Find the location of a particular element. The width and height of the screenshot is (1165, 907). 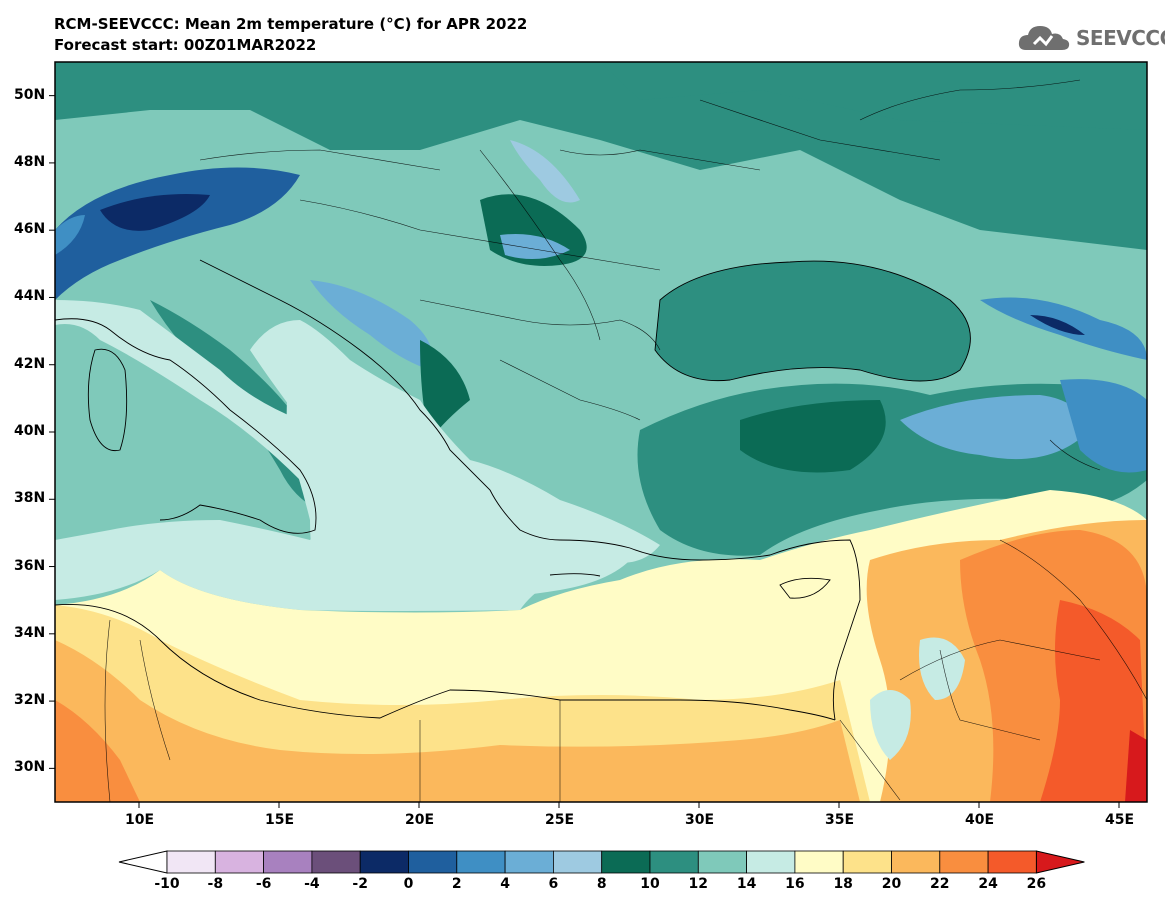

lon-tick-label: 25E is located at coordinates (560, 820).